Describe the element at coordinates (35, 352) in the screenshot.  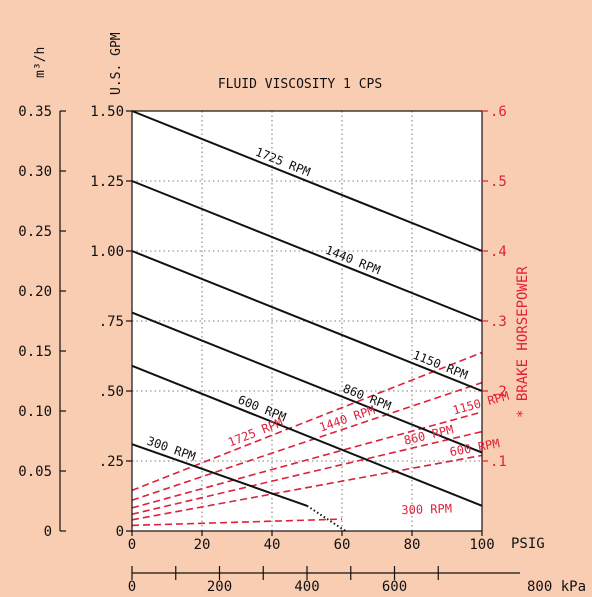
I see `m3h-tick-label: 0.15` at that location.